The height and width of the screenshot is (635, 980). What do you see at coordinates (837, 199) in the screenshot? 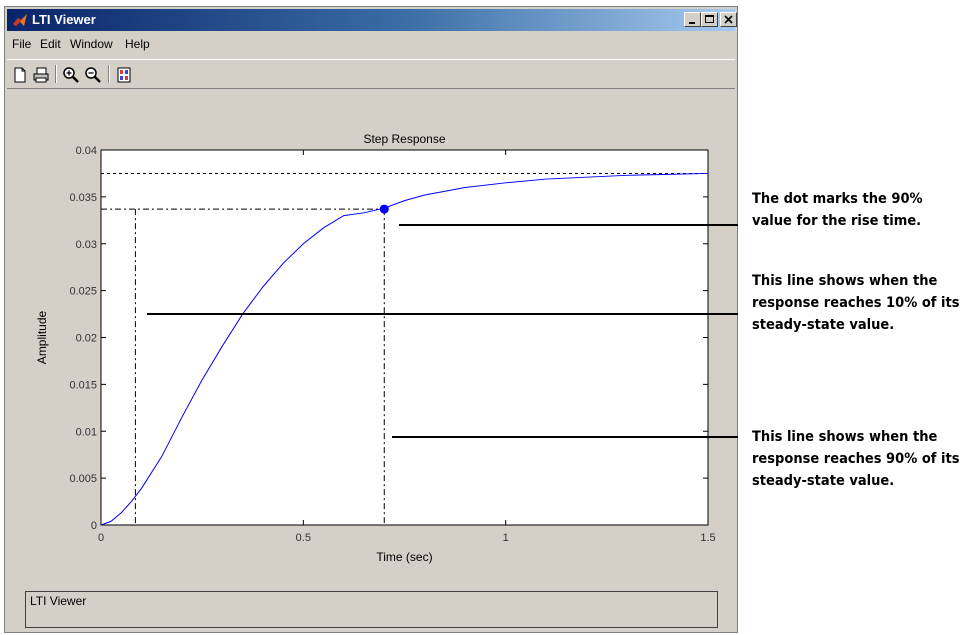
I see `callout-line: The dot marks the 90%` at bounding box center [837, 199].